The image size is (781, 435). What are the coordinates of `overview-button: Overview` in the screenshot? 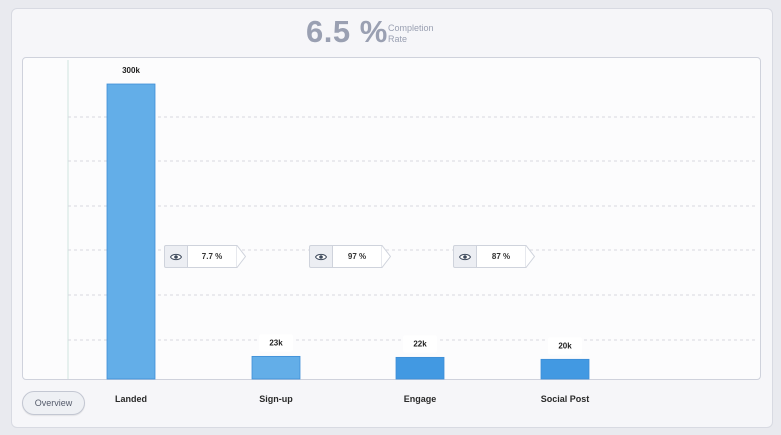 It's located at (53, 403).